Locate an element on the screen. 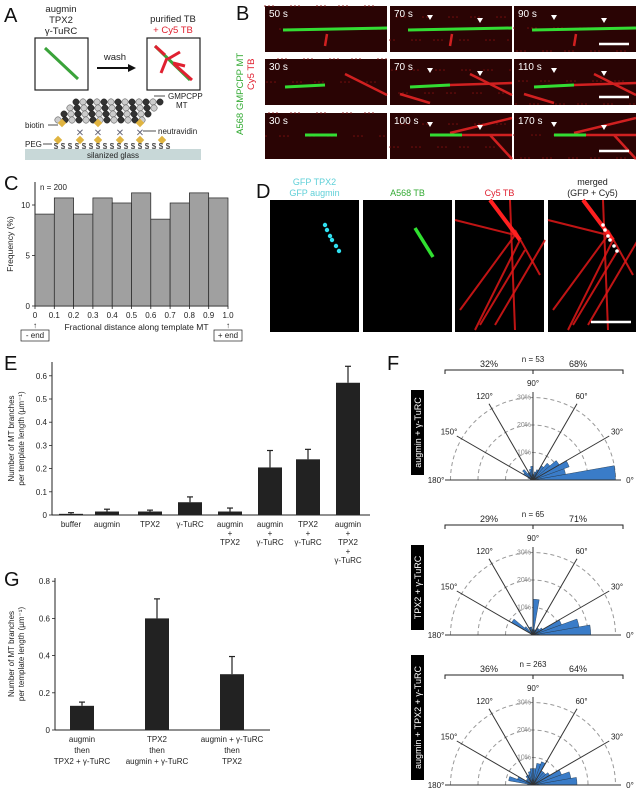 The width and height of the screenshot is (636, 793). sample-size: n = 263 is located at coordinates (533, 664).